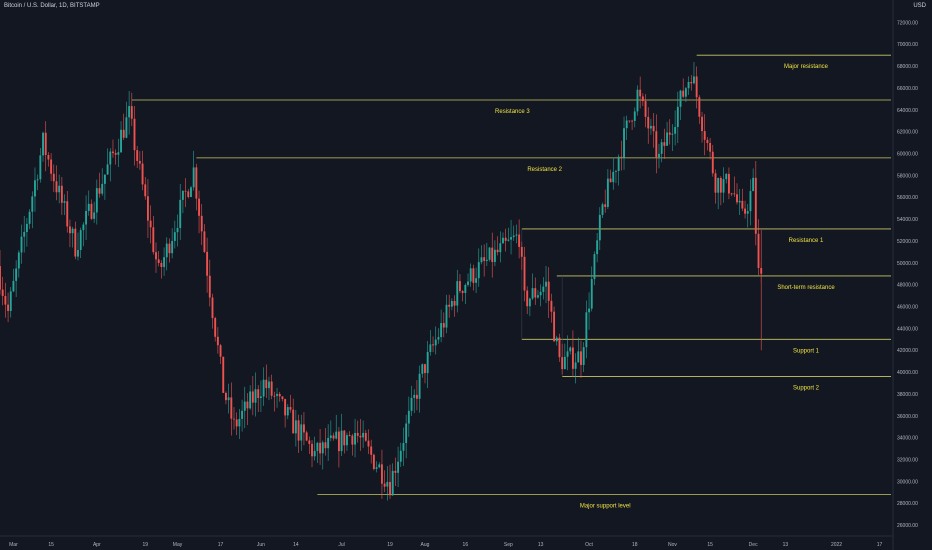  I want to click on level-label: Resistance 2, so click(544, 170).